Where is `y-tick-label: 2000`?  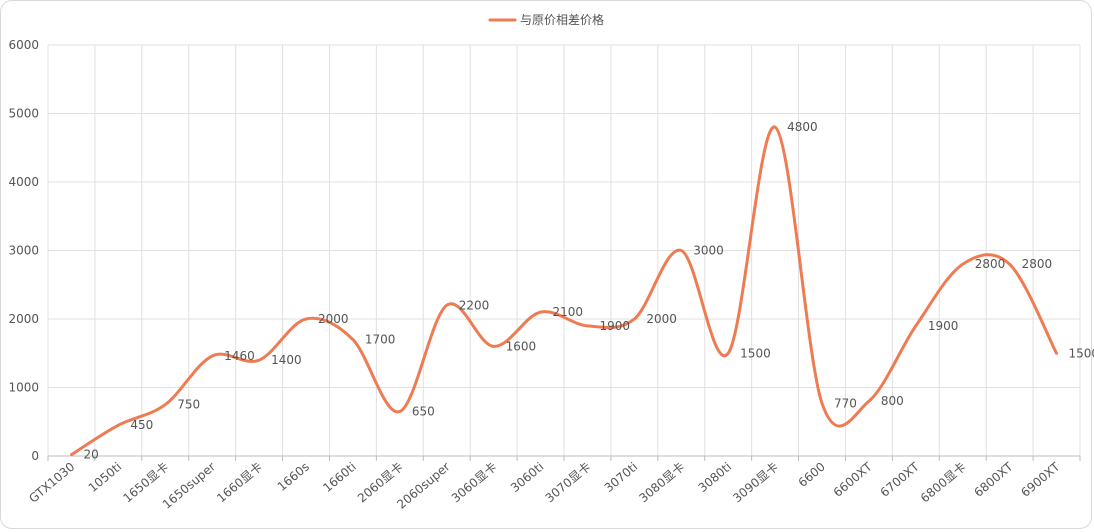
y-tick-label: 2000 is located at coordinates (23, 319).